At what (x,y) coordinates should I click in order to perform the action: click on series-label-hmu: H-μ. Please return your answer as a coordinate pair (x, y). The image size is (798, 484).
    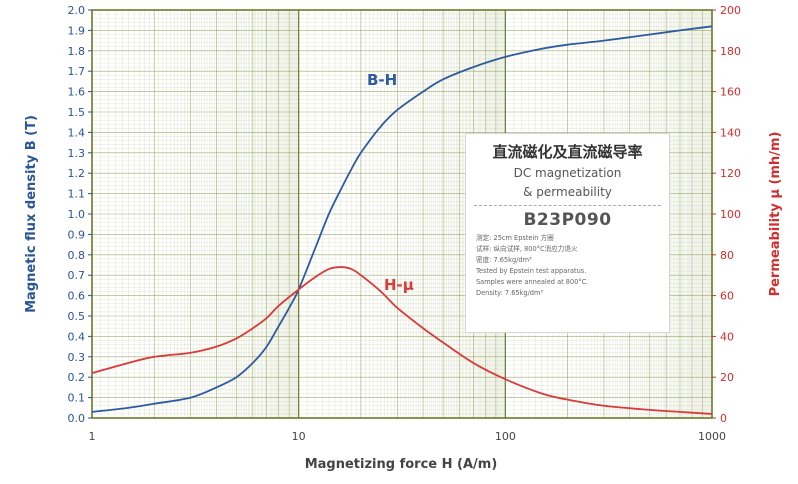
    Looking at the image, I should click on (399, 285).